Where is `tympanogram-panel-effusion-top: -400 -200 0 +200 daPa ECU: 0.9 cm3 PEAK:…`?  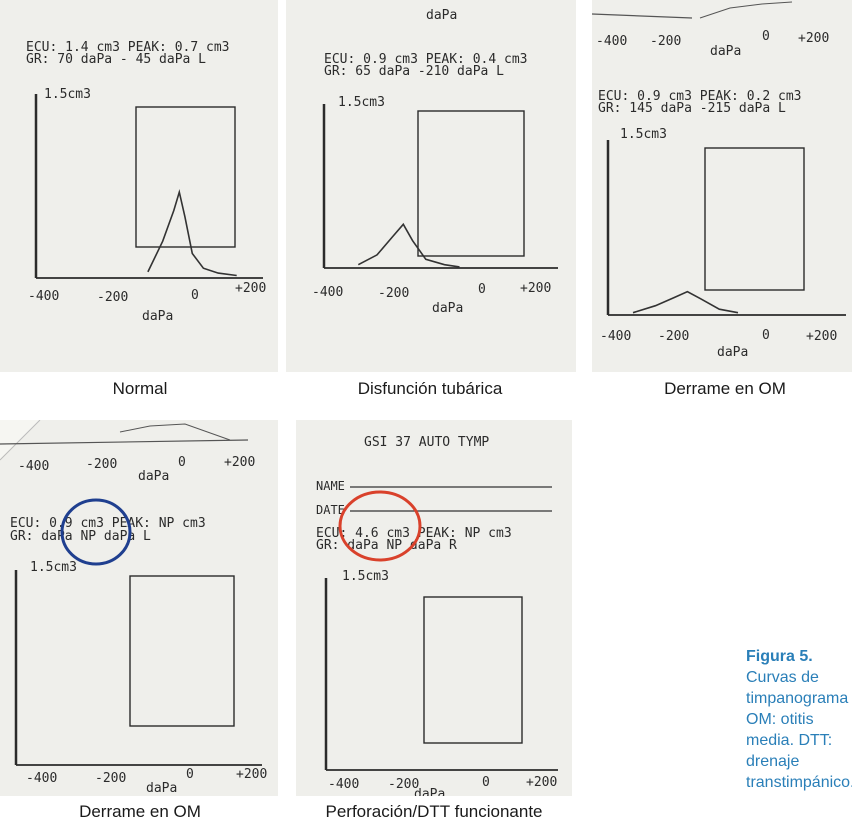
tympanogram-panel-effusion-top: -400 -200 0 +200 daPa ECU: 0.9 cm3 PEAK:… is located at coordinates (722, 186).